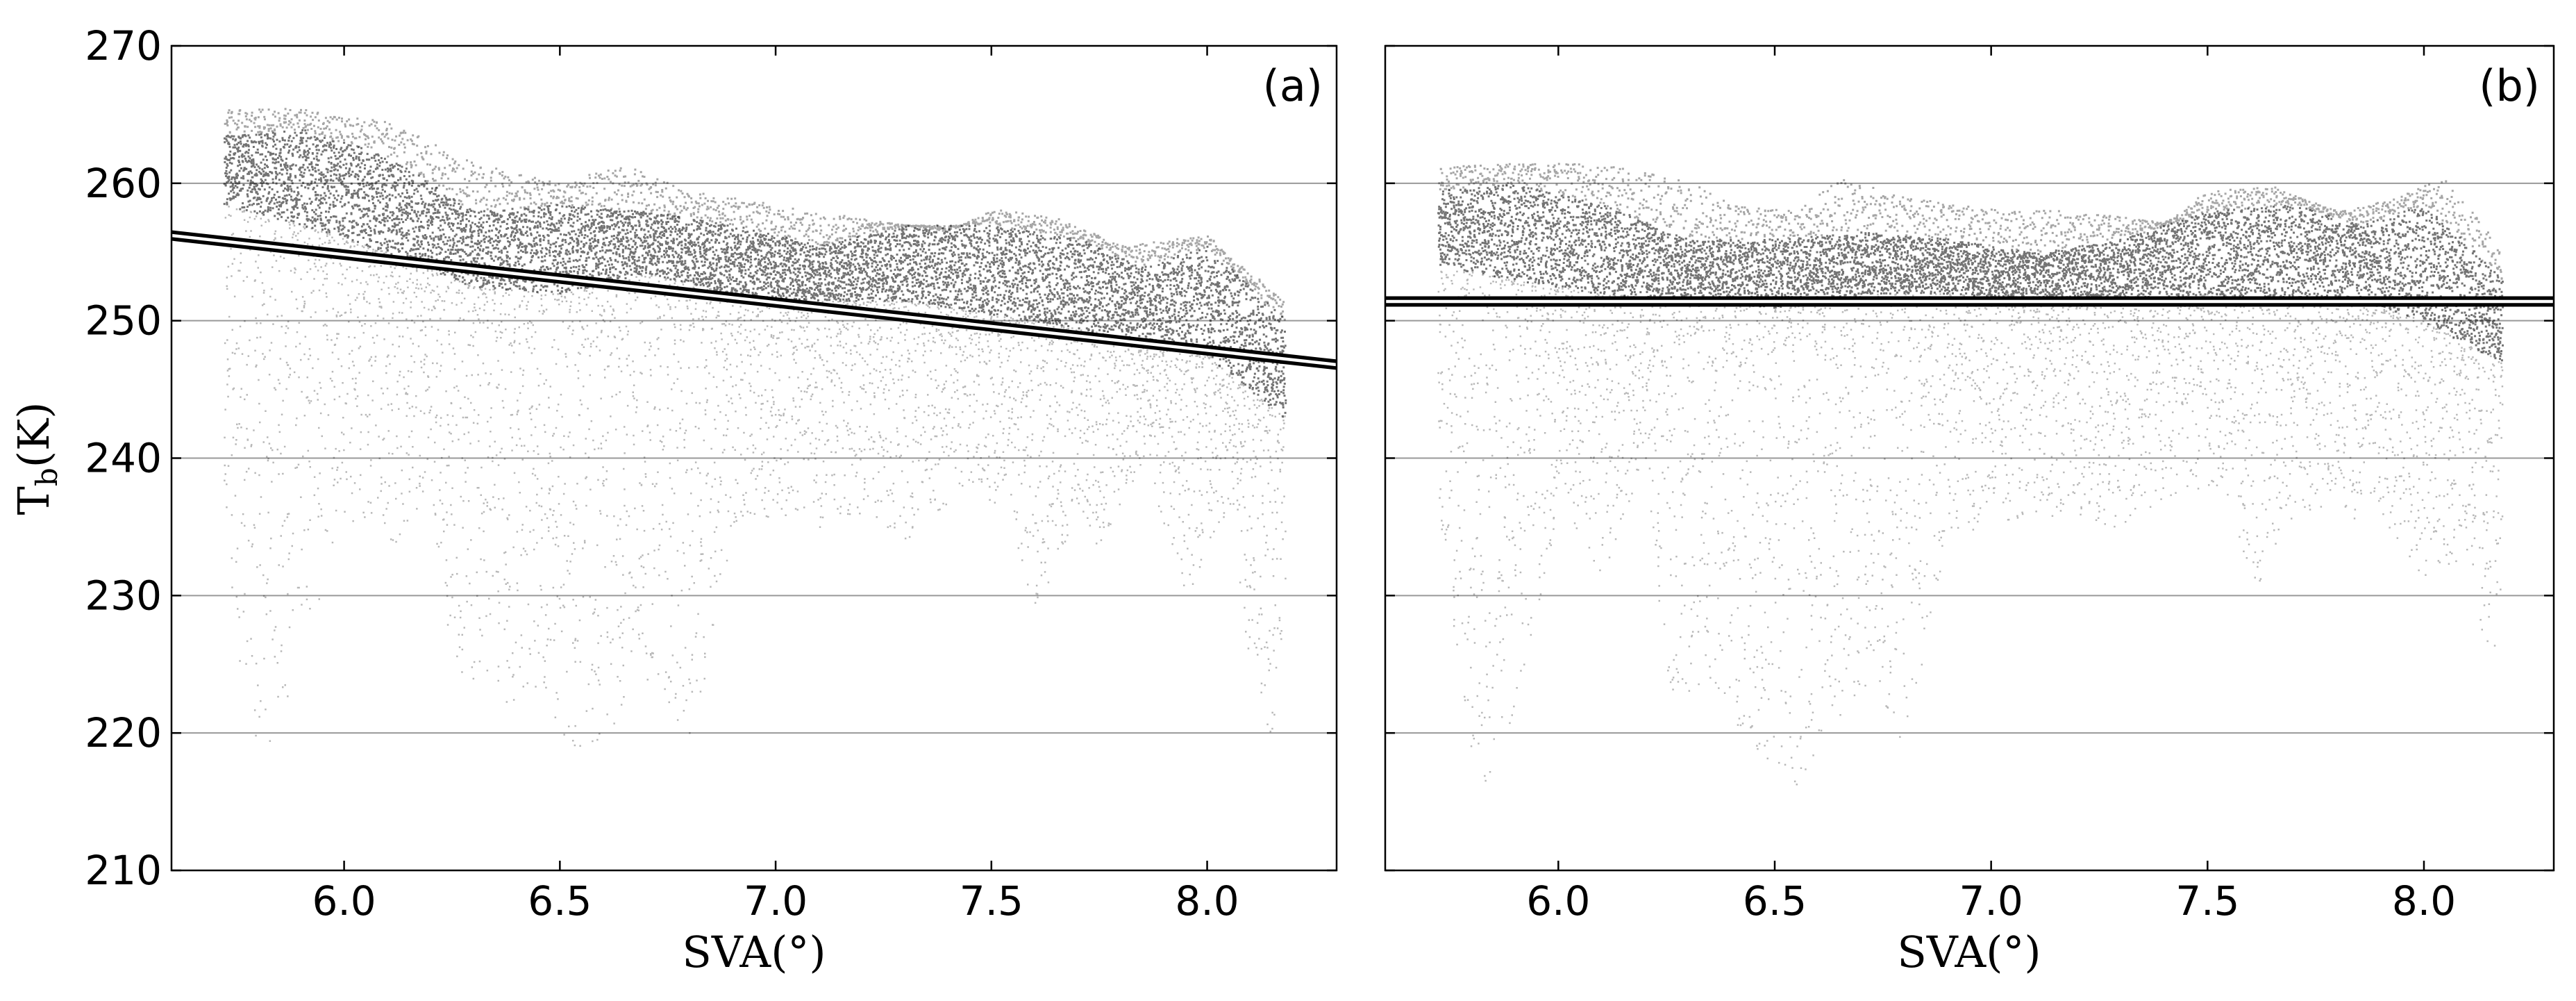  I want to click on y-tick-label: 220, so click(123, 733).